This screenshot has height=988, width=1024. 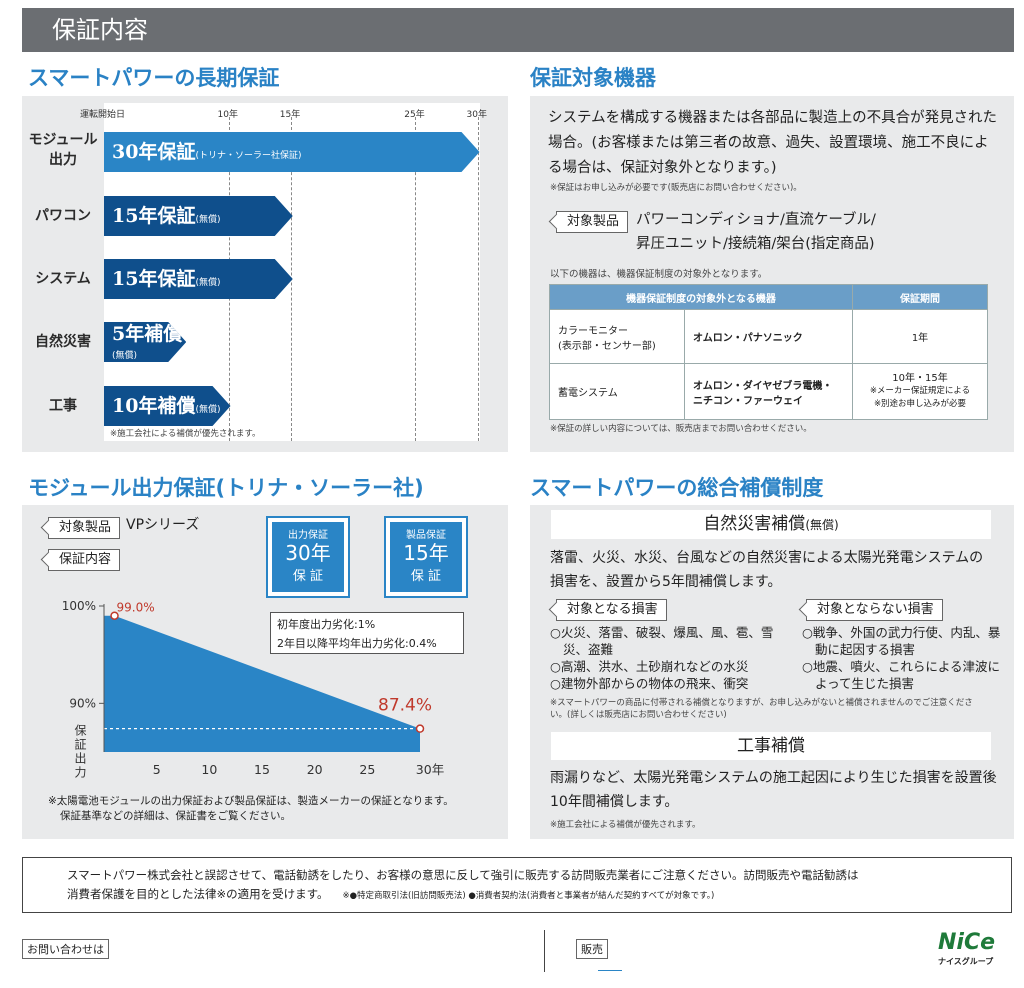 I want to click on info-line1: 初年度出力劣化:1%, so click(x=326, y=624).